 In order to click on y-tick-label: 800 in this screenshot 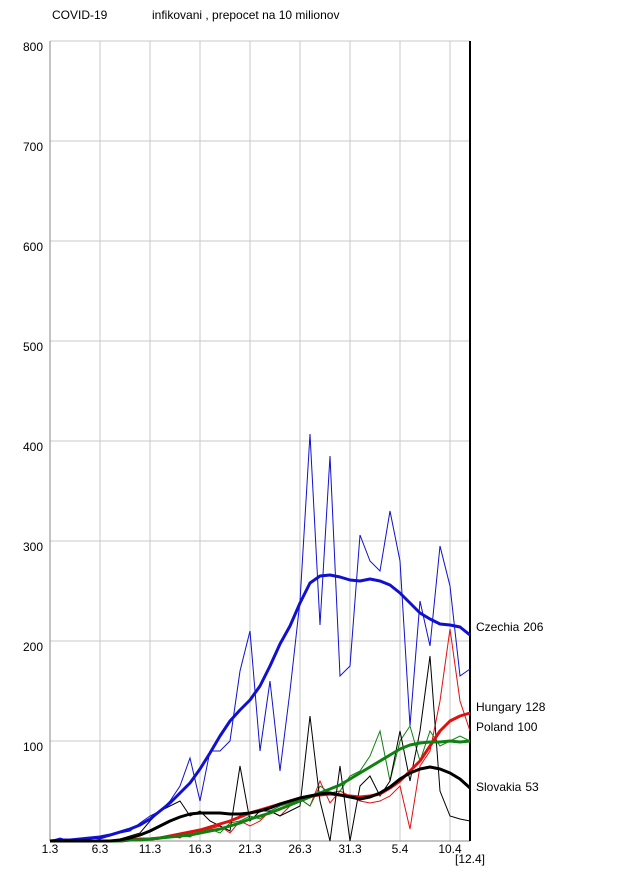, I will do `click(33, 47)`.